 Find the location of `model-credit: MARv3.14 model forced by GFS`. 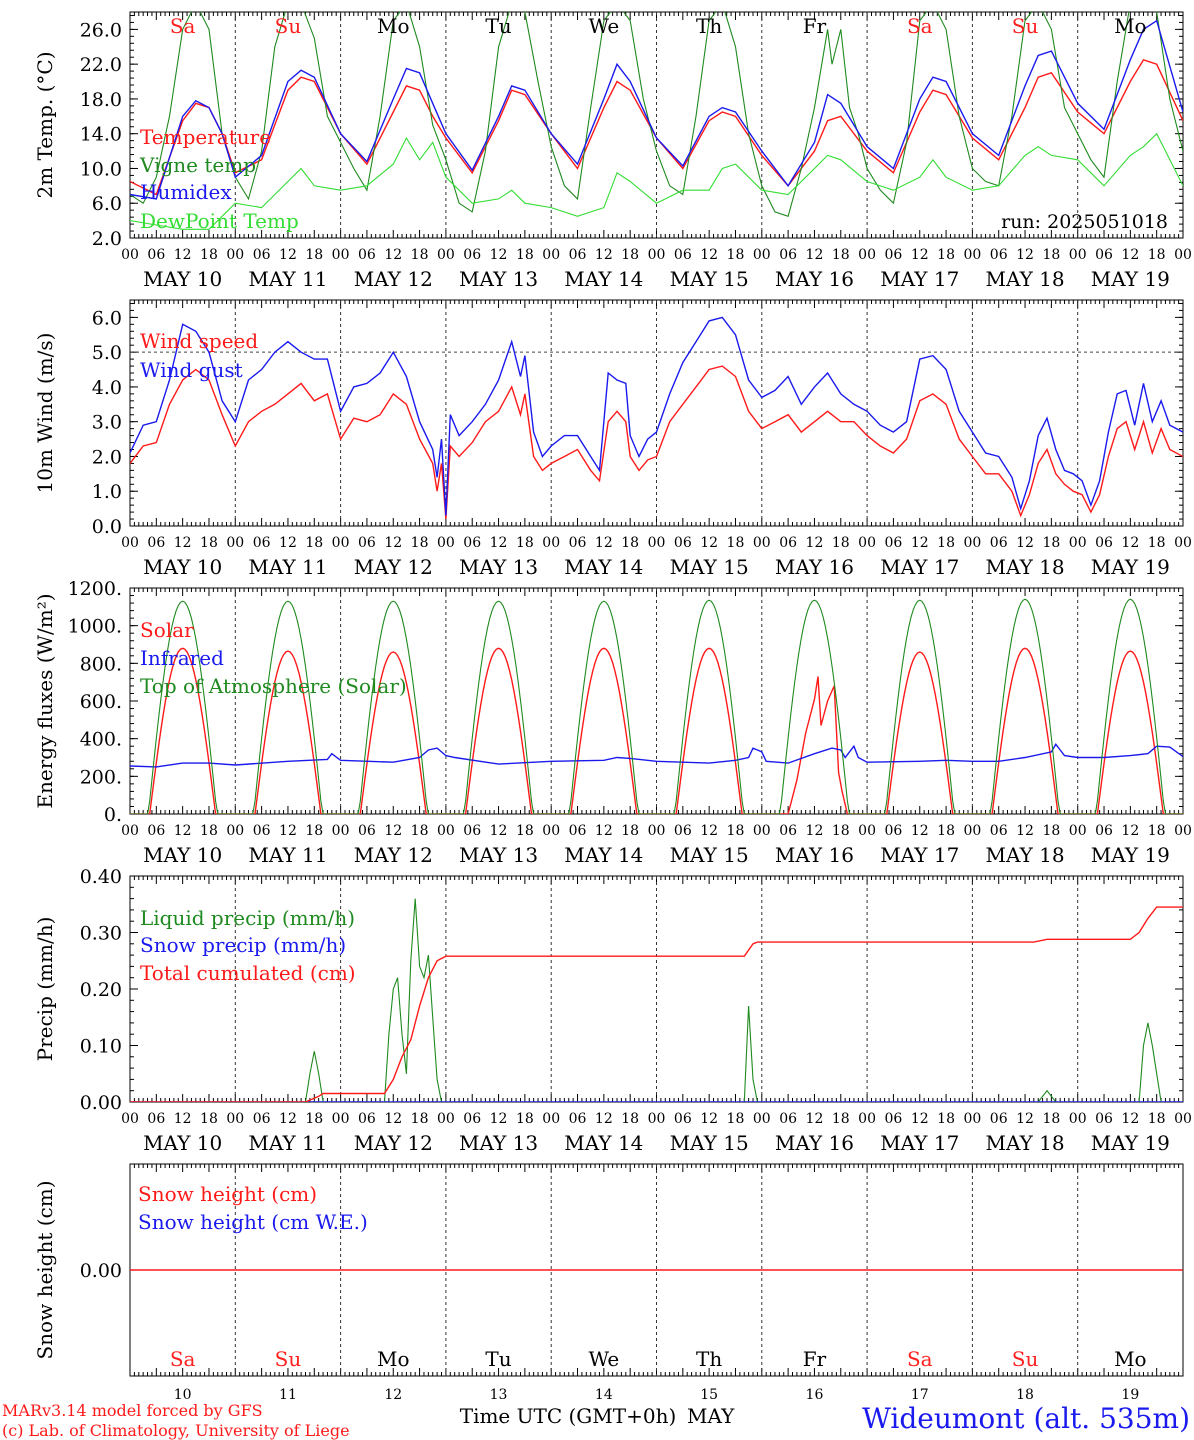

model-credit: MARv3.14 model forced by GFS is located at coordinates (132, 1410).